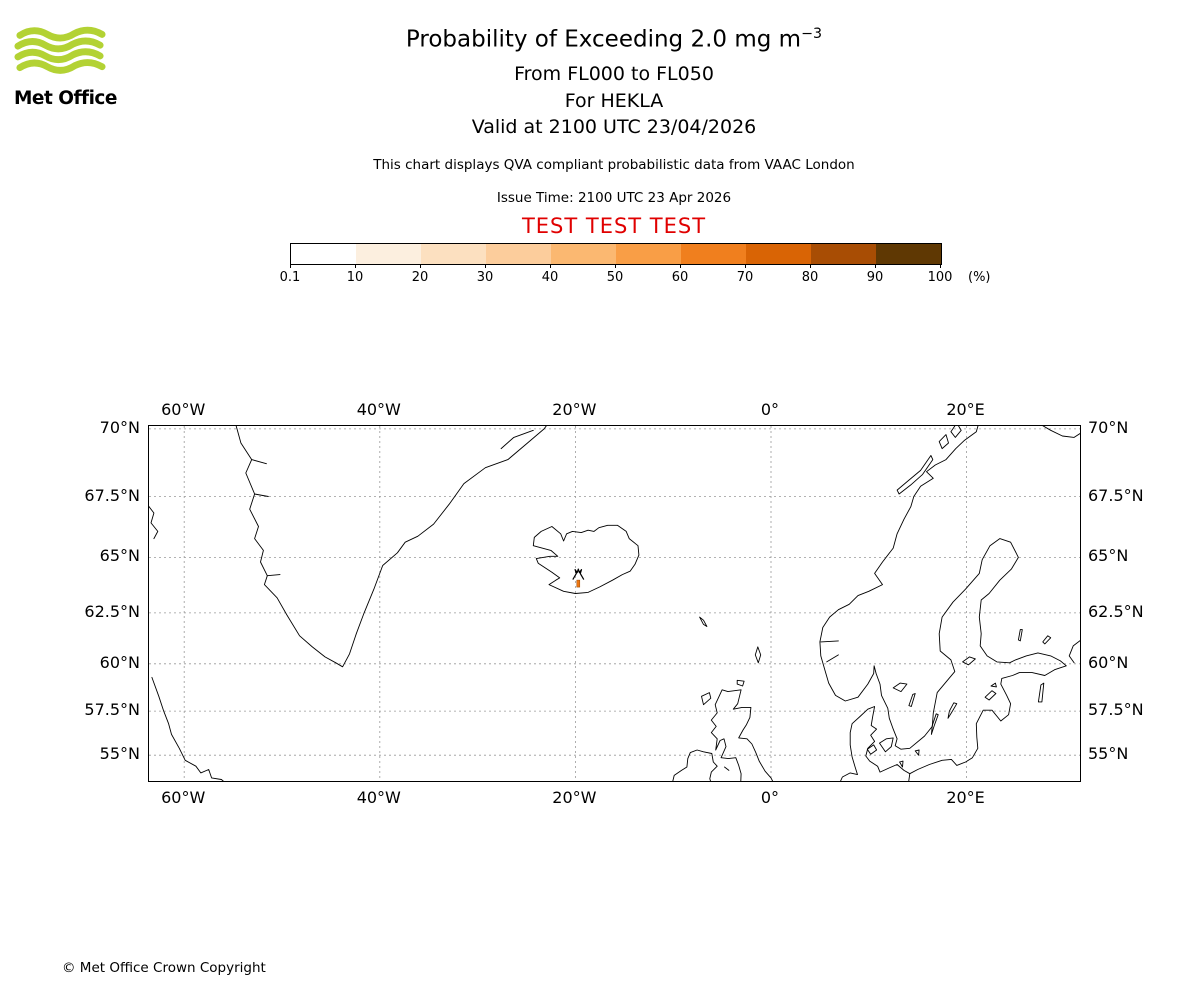 The width and height of the screenshot is (1200, 1000). What do you see at coordinates (979, 277) in the screenshot?
I see `colorbar-unit-label: (%)` at bounding box center [979, 277].